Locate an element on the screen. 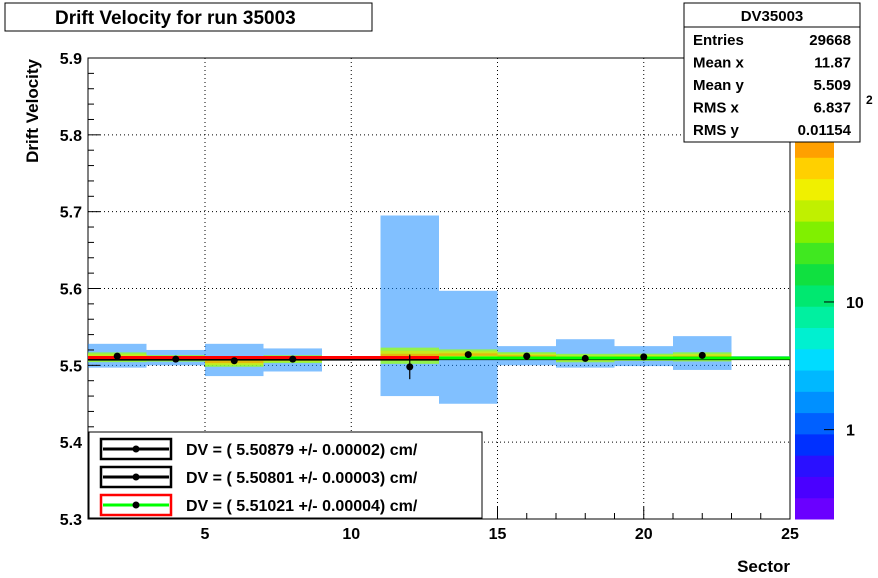 Image resolution: width=878 pixels, height=578 pixels. stats-label: Mean x is located at coordinates (719, 63).